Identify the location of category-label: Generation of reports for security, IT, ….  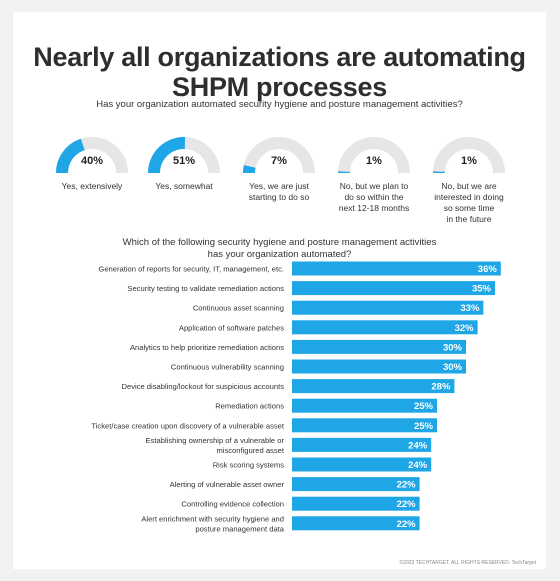
(191, 269).